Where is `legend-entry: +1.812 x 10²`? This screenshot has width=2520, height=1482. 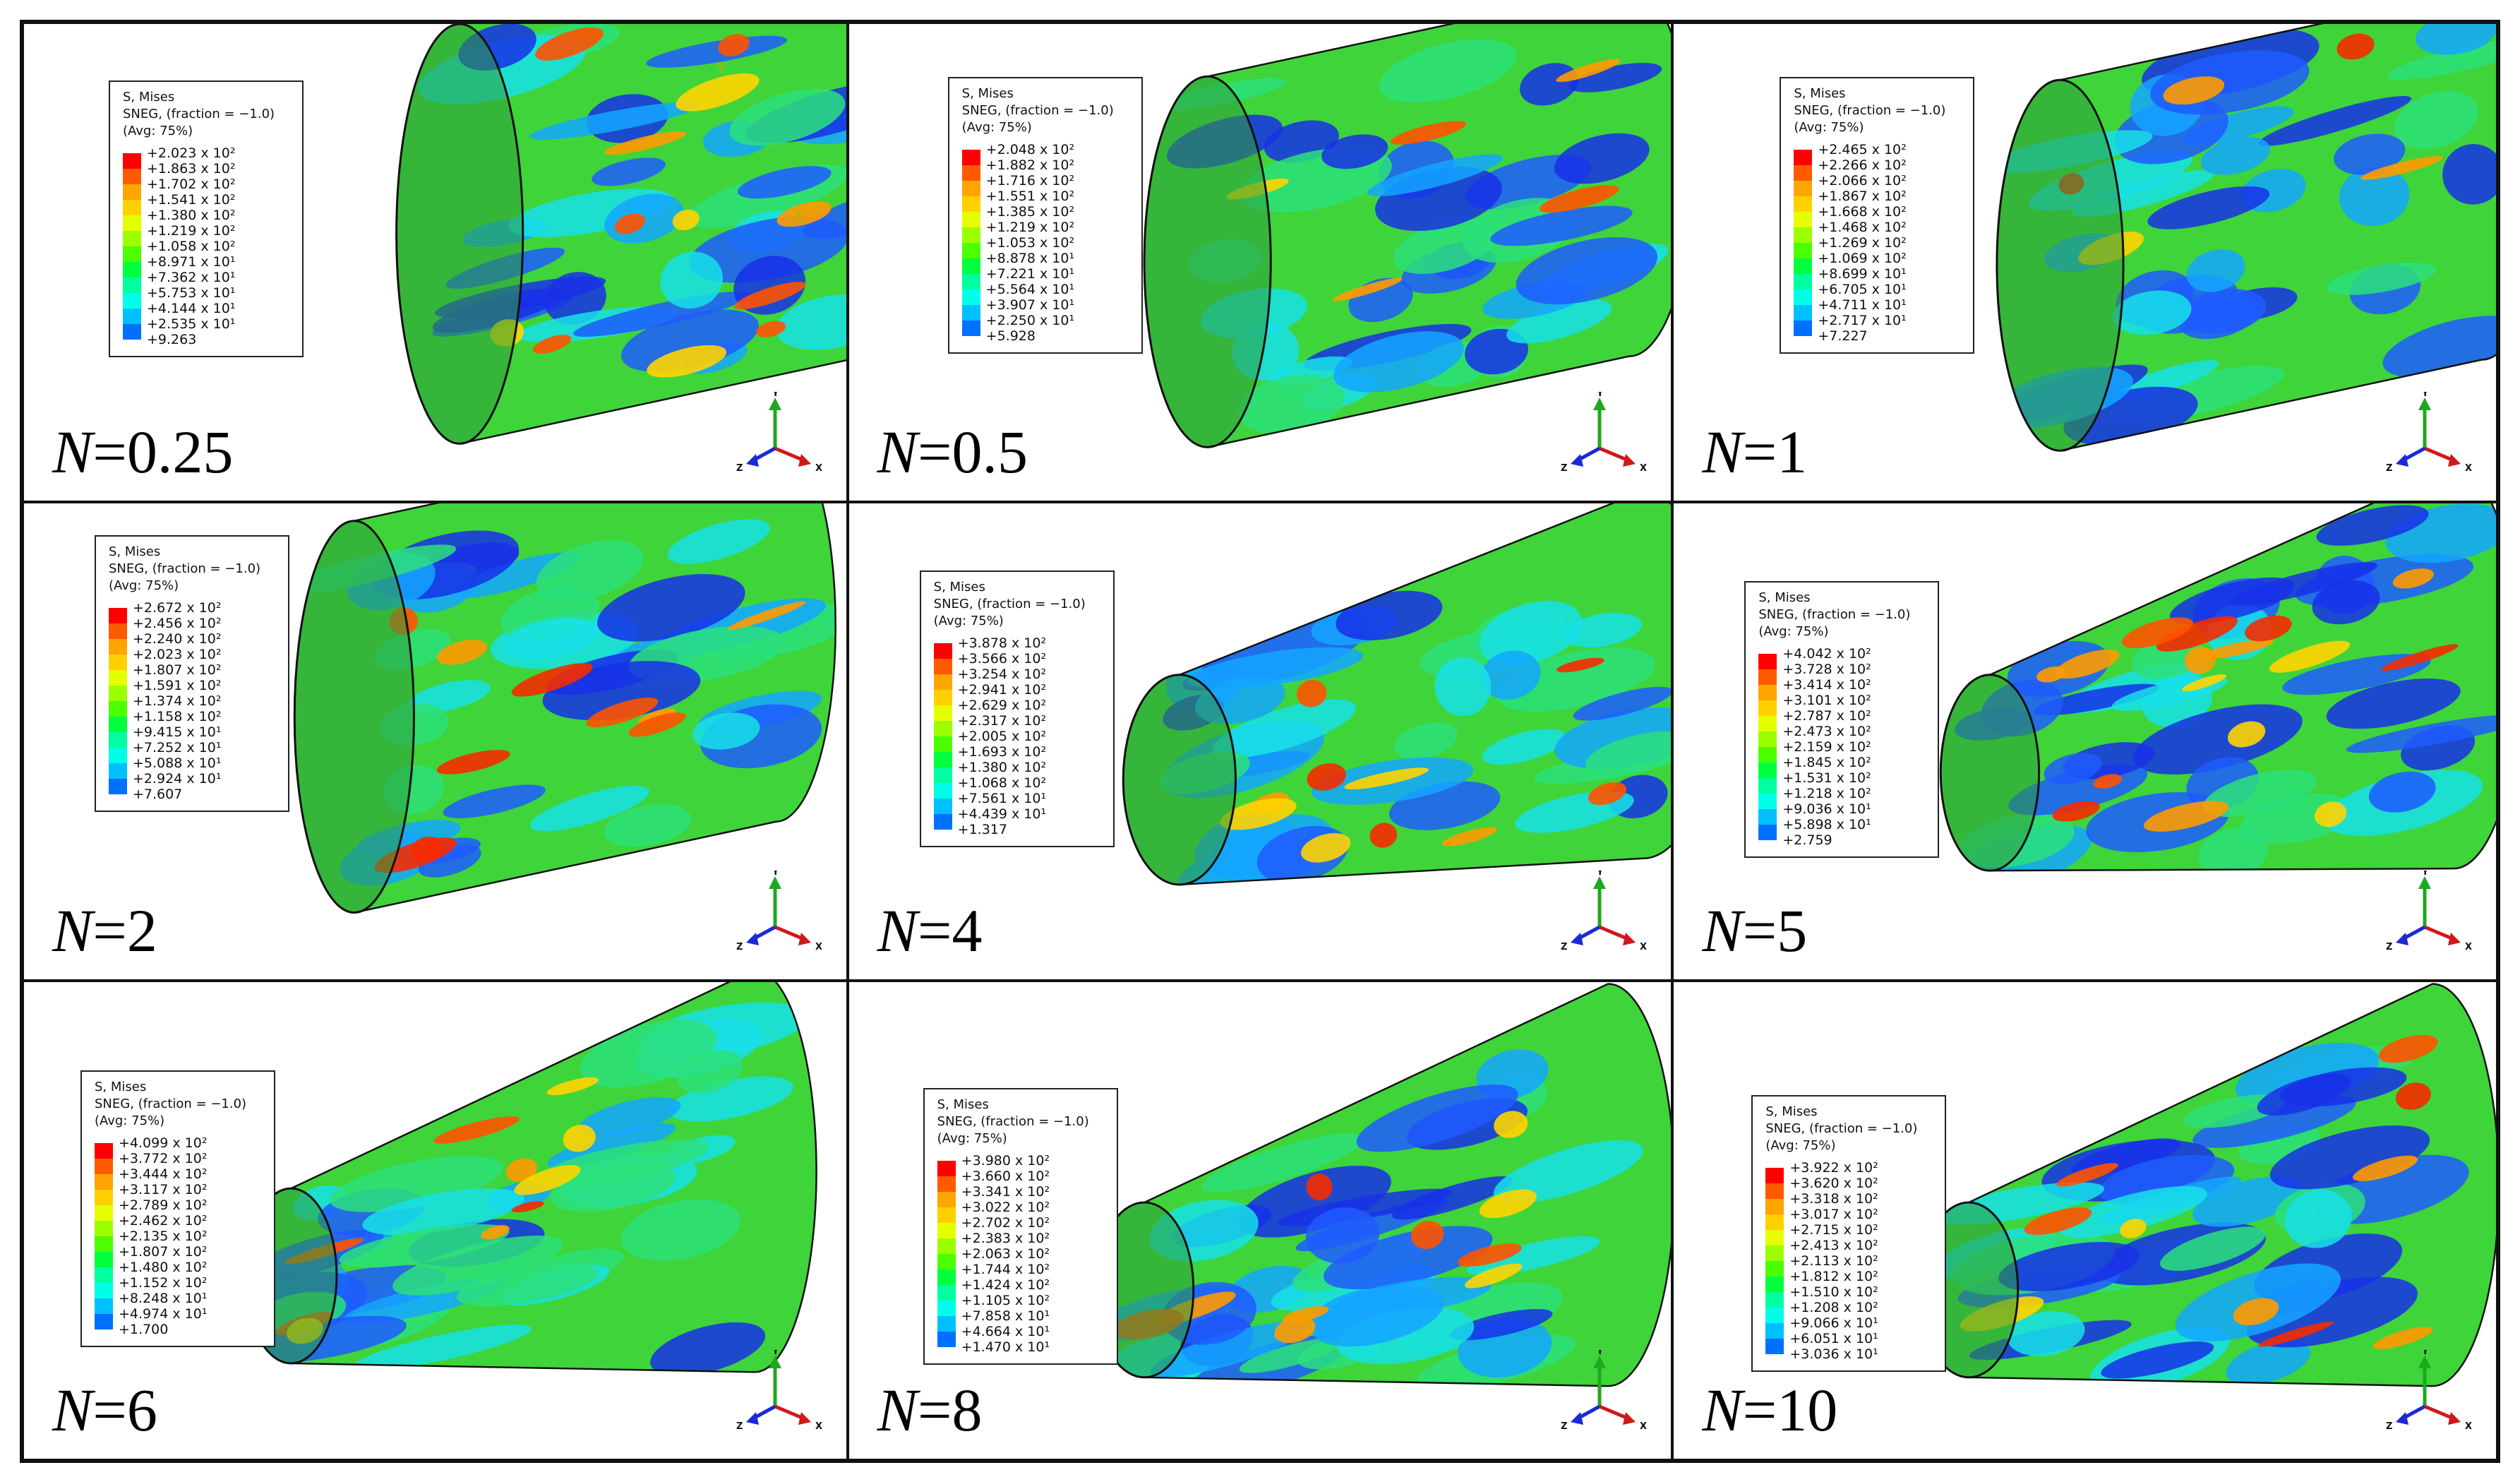 legend-entry: +1.812 x 10² is located at coordinates (1851, 1281).